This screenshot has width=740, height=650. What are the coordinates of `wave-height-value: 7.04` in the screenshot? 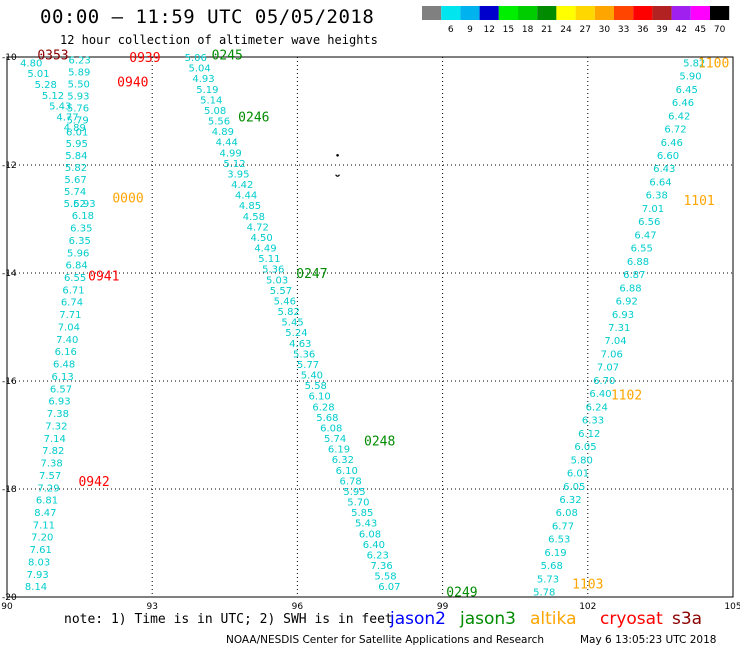 It's located at (69, 327).